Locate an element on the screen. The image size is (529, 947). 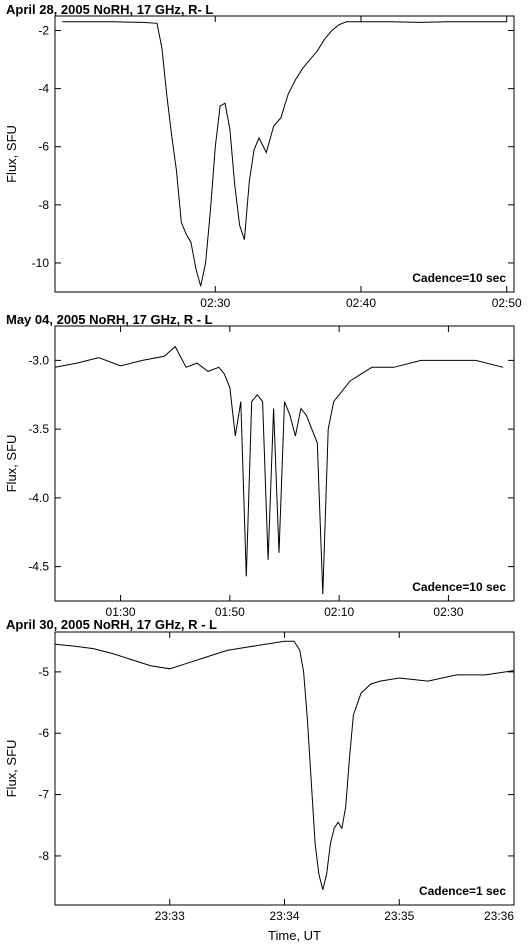
y-tick-label: -5 is located at coordinates (43, 672).